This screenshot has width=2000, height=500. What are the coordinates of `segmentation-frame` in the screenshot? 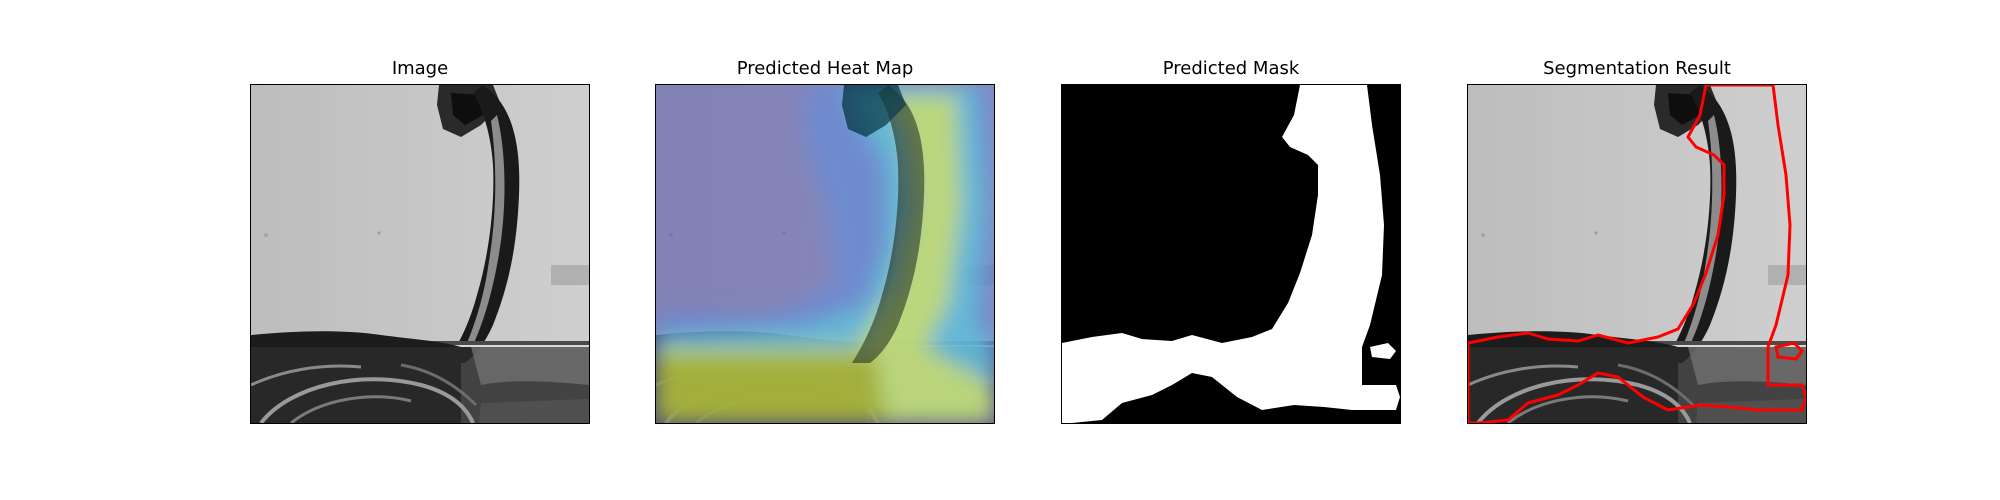 It's located at (1637, 254).